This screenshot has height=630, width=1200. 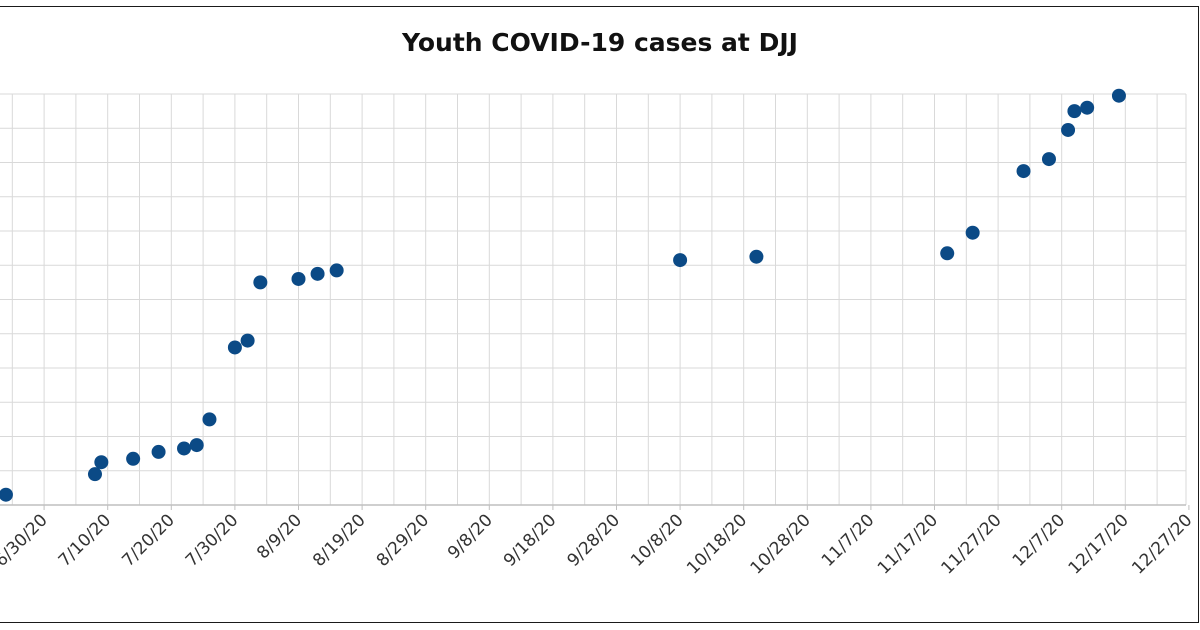 I want to click on x-tick-label: 12/7/20, so click(x=1039, y=540).